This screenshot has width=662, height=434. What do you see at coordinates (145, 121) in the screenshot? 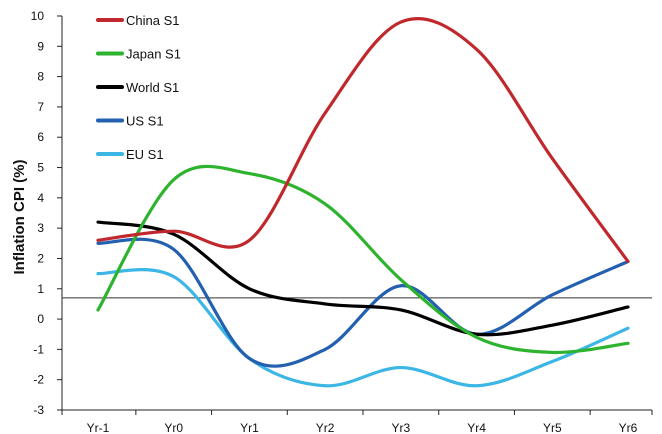
I see `legend-label-us-s1: US S1` at bounding box center [145, 121].